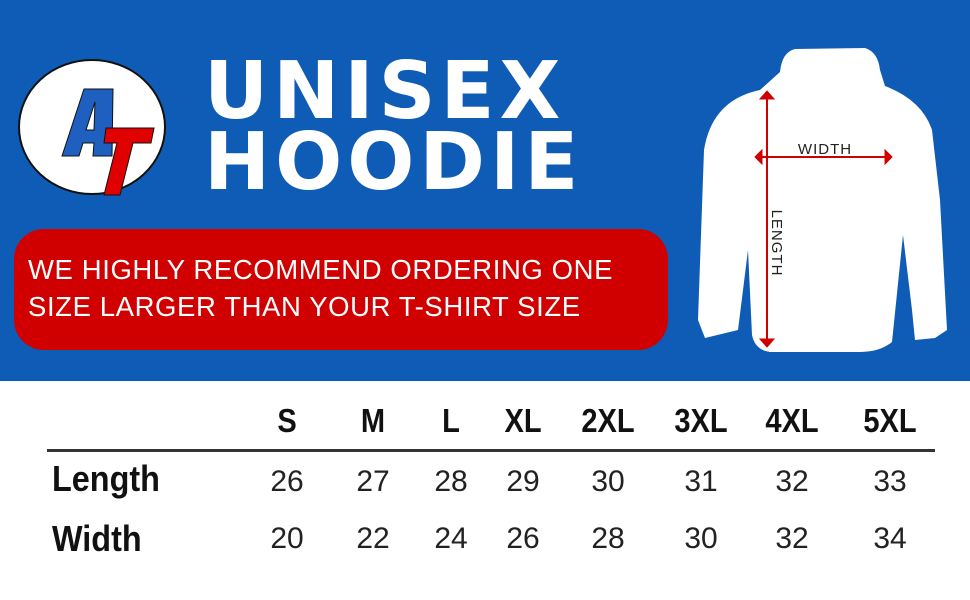 The height and width of the screenshot is (600, 970). What do you see at coordinates (97, 538) in the screenshot?
I see `row-label-width: Width` at bounding box center [97, 538].